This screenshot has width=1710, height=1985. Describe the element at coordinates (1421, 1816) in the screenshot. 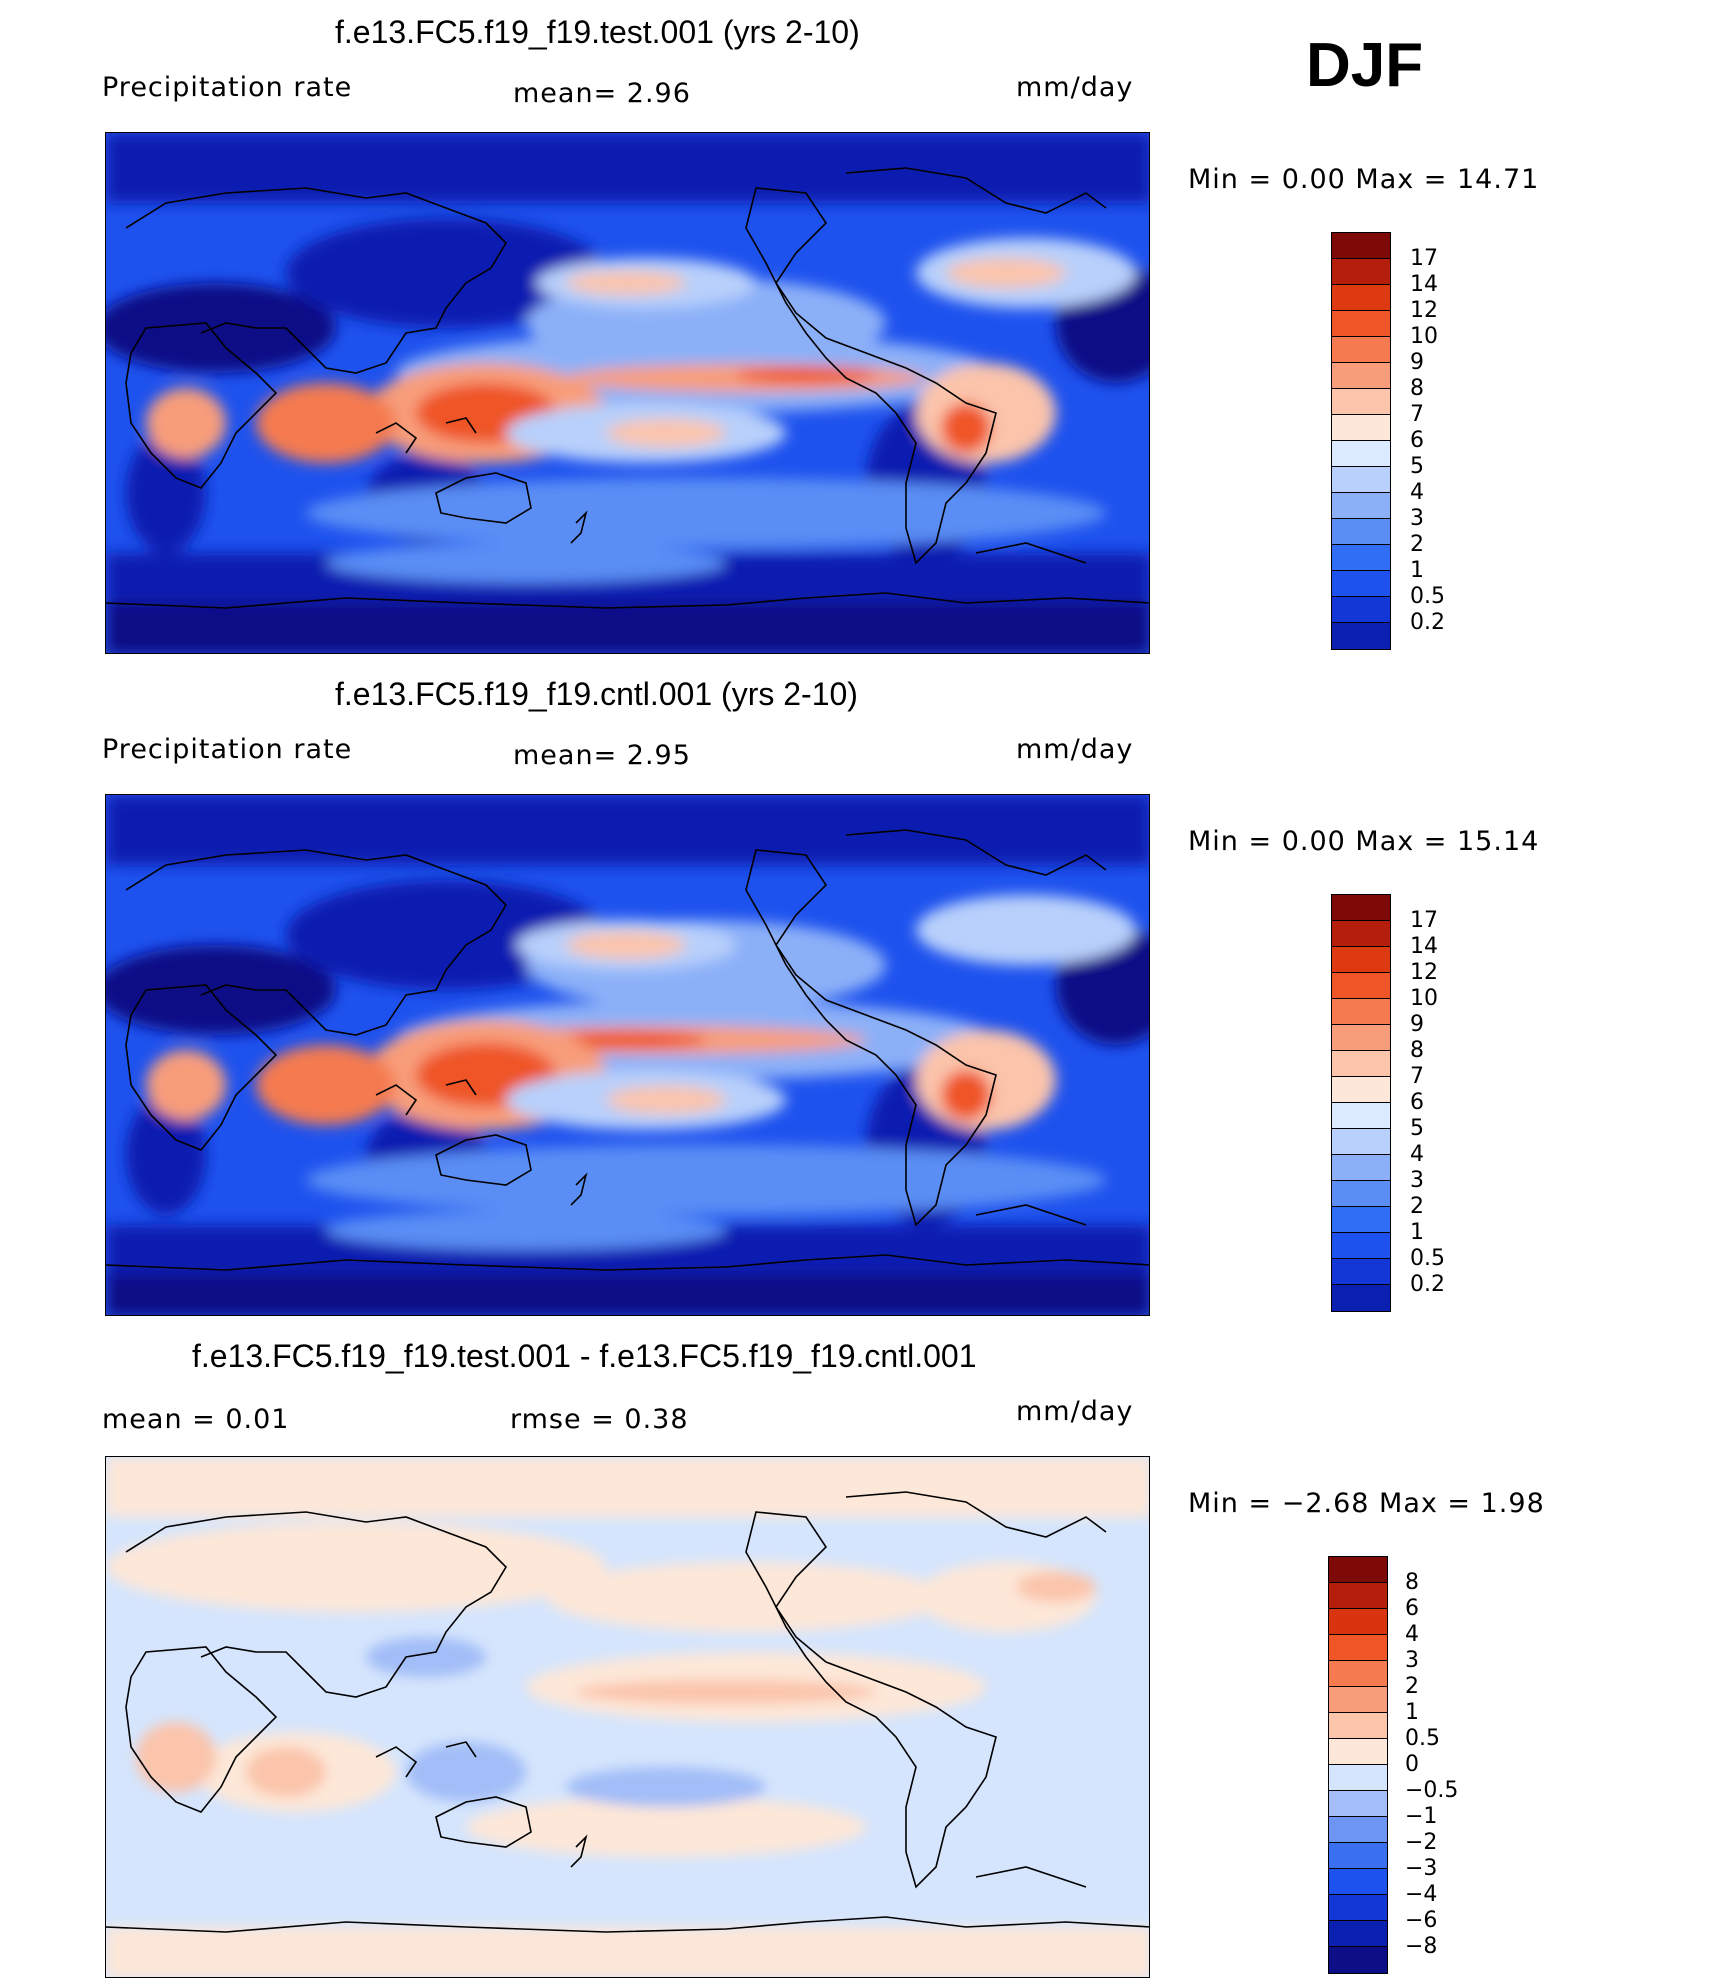

I see `colorbar-tick: −1` at that location.